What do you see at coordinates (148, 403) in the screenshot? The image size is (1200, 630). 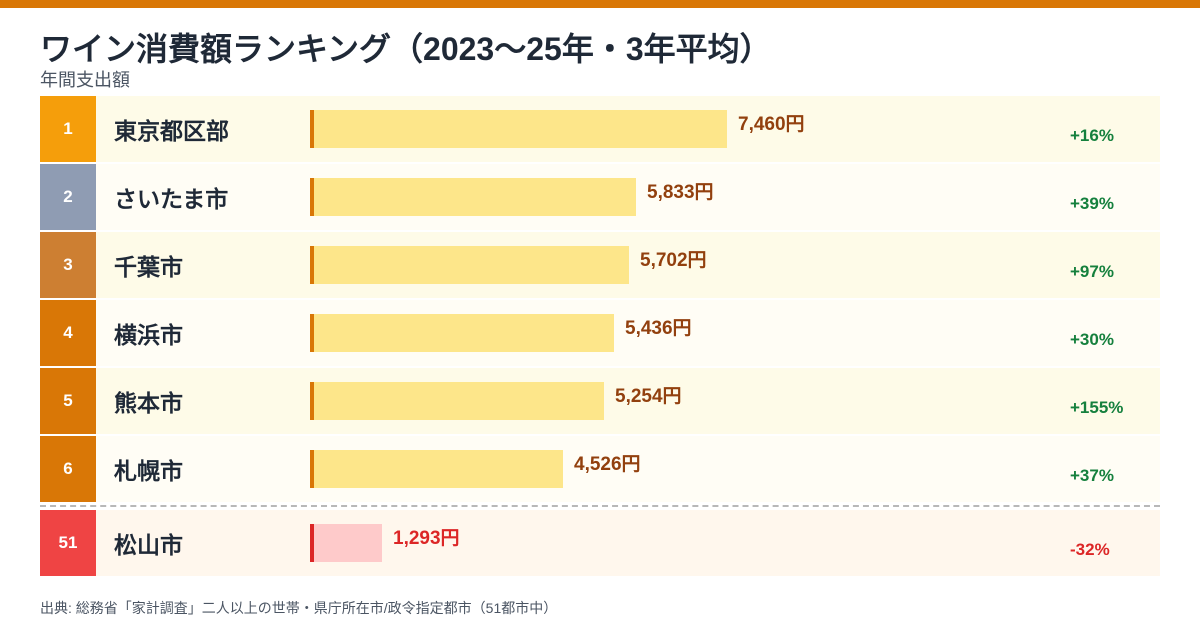 I see `city-label: 熊本市` at bounding box center [148, 403].